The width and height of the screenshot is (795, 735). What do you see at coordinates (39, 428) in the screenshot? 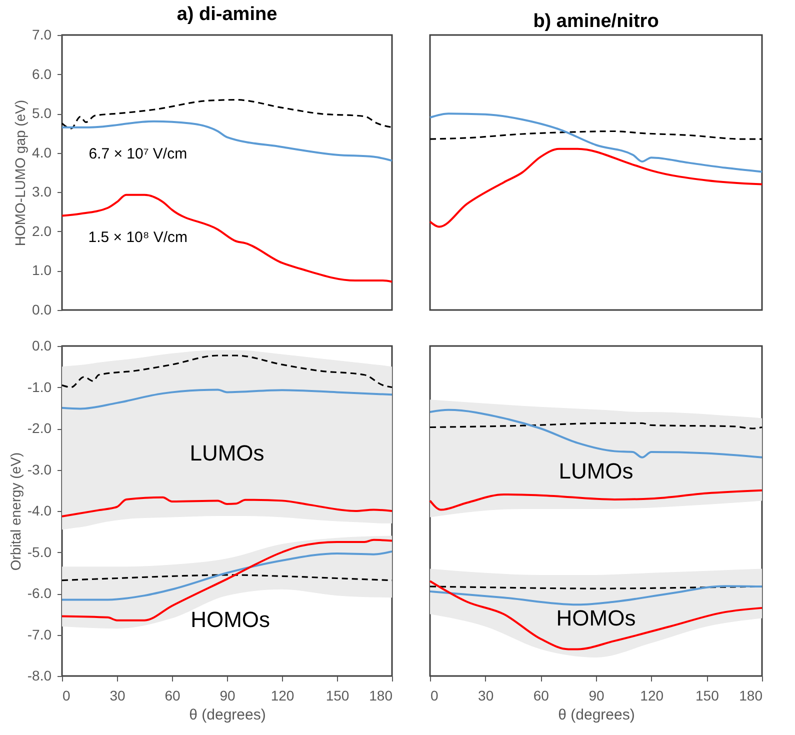
I see `y-tick-label: -2.0` at bounding box center [39, 428].